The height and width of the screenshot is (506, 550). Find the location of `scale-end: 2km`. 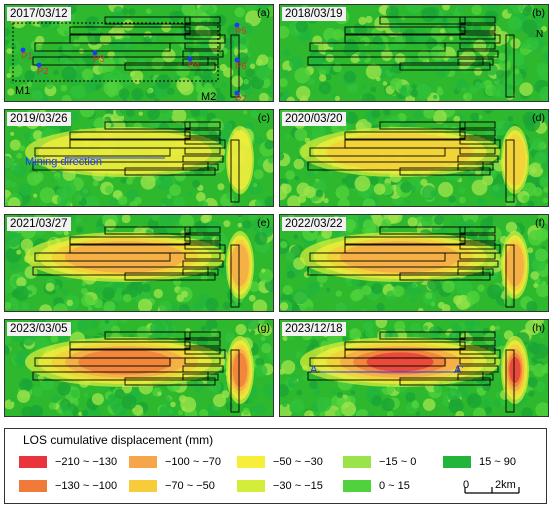

scale-end: 2km is located at coordinates (505, 485).